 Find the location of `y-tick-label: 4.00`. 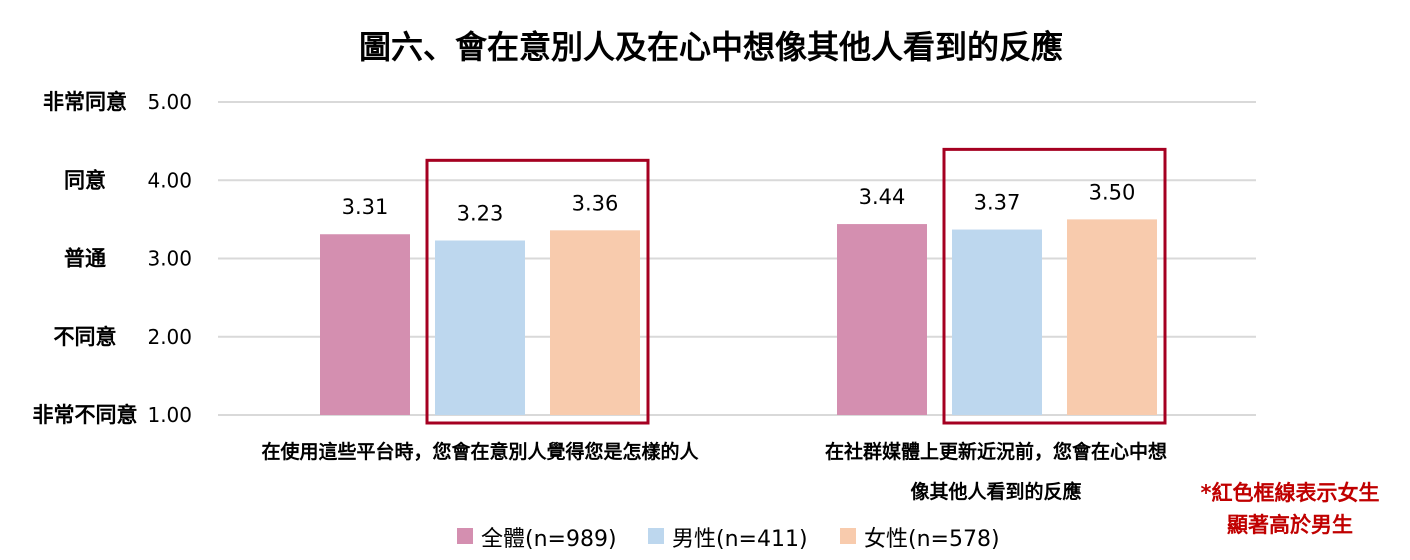

y-tick-label: 4.00 is located at coordinates (169, 180).